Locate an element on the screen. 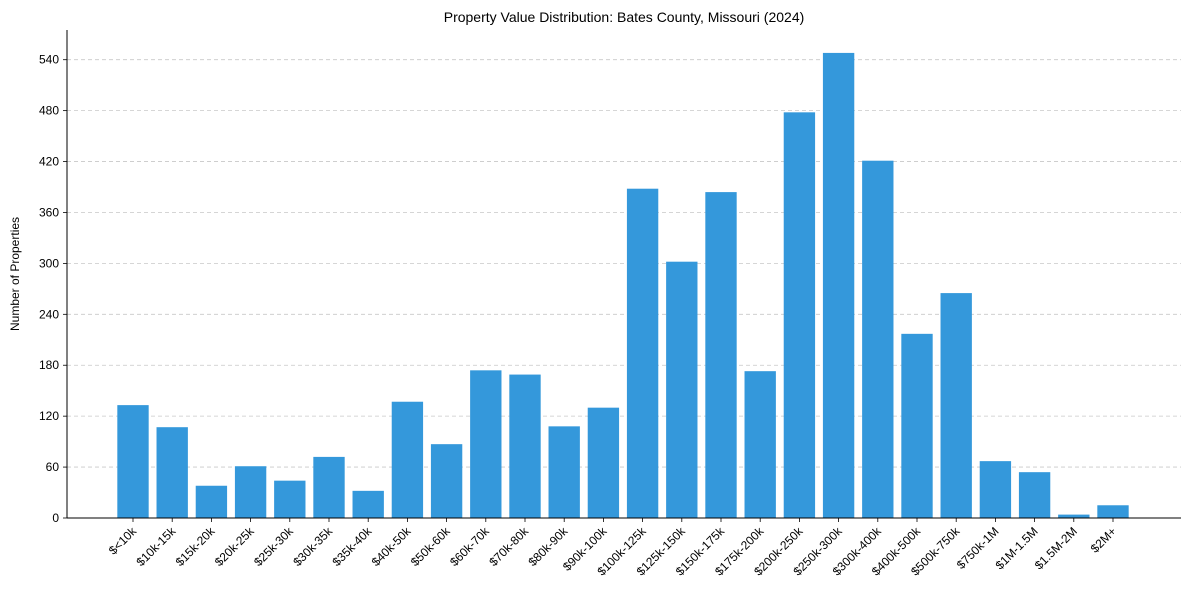  y-tick-label: 360 is located at coordinates (49, 212).